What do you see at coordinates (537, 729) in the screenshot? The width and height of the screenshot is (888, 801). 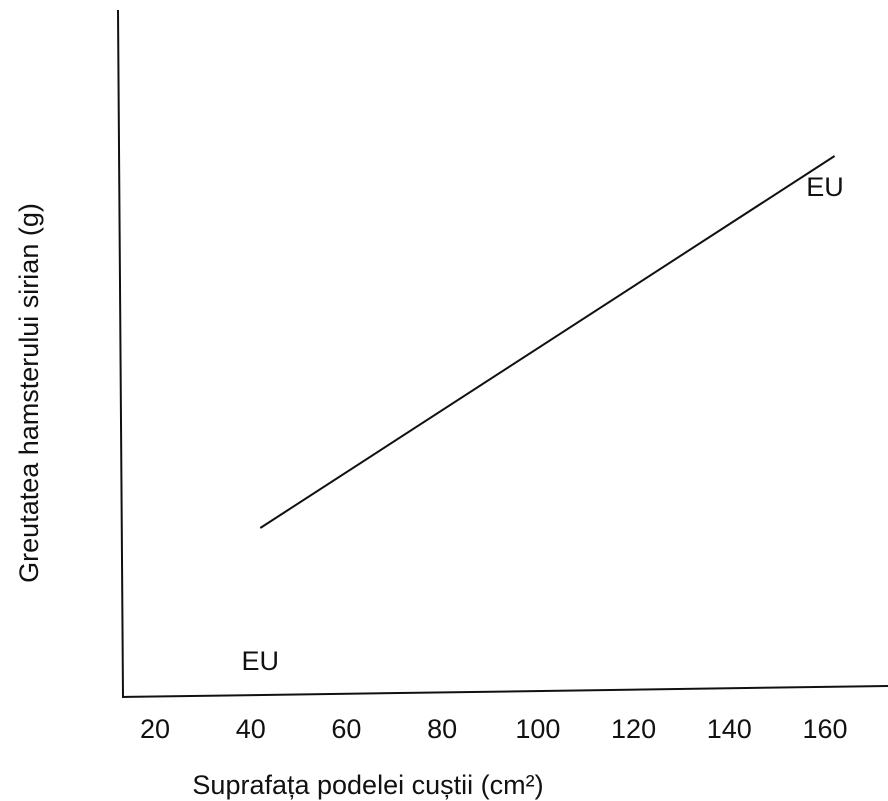 I see `x-tick-label: 100` at bounding box center [537, 729].